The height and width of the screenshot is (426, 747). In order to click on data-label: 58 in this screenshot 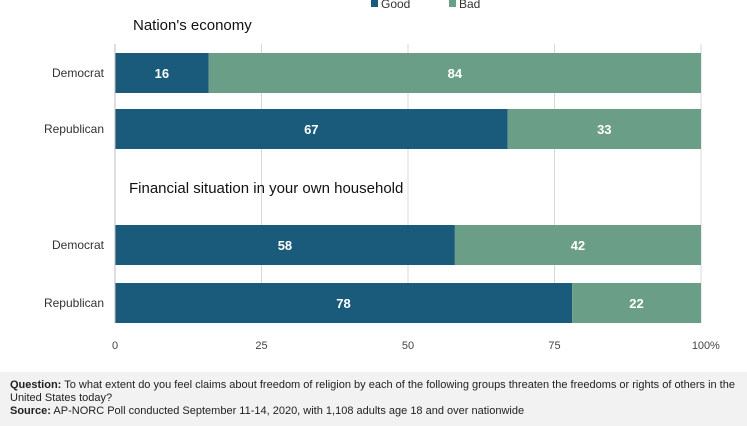, I will do `click(285, 245)`.